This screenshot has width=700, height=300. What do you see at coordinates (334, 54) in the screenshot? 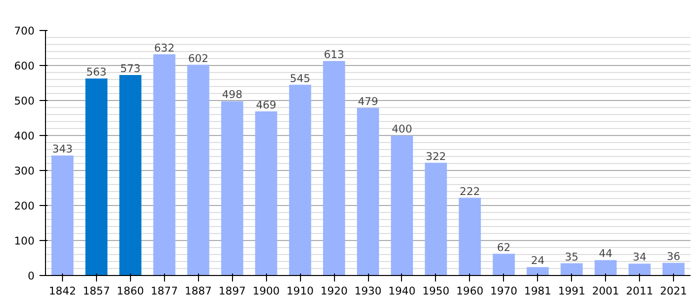
I see `data-label: 613` at bounding box center [334, 54].